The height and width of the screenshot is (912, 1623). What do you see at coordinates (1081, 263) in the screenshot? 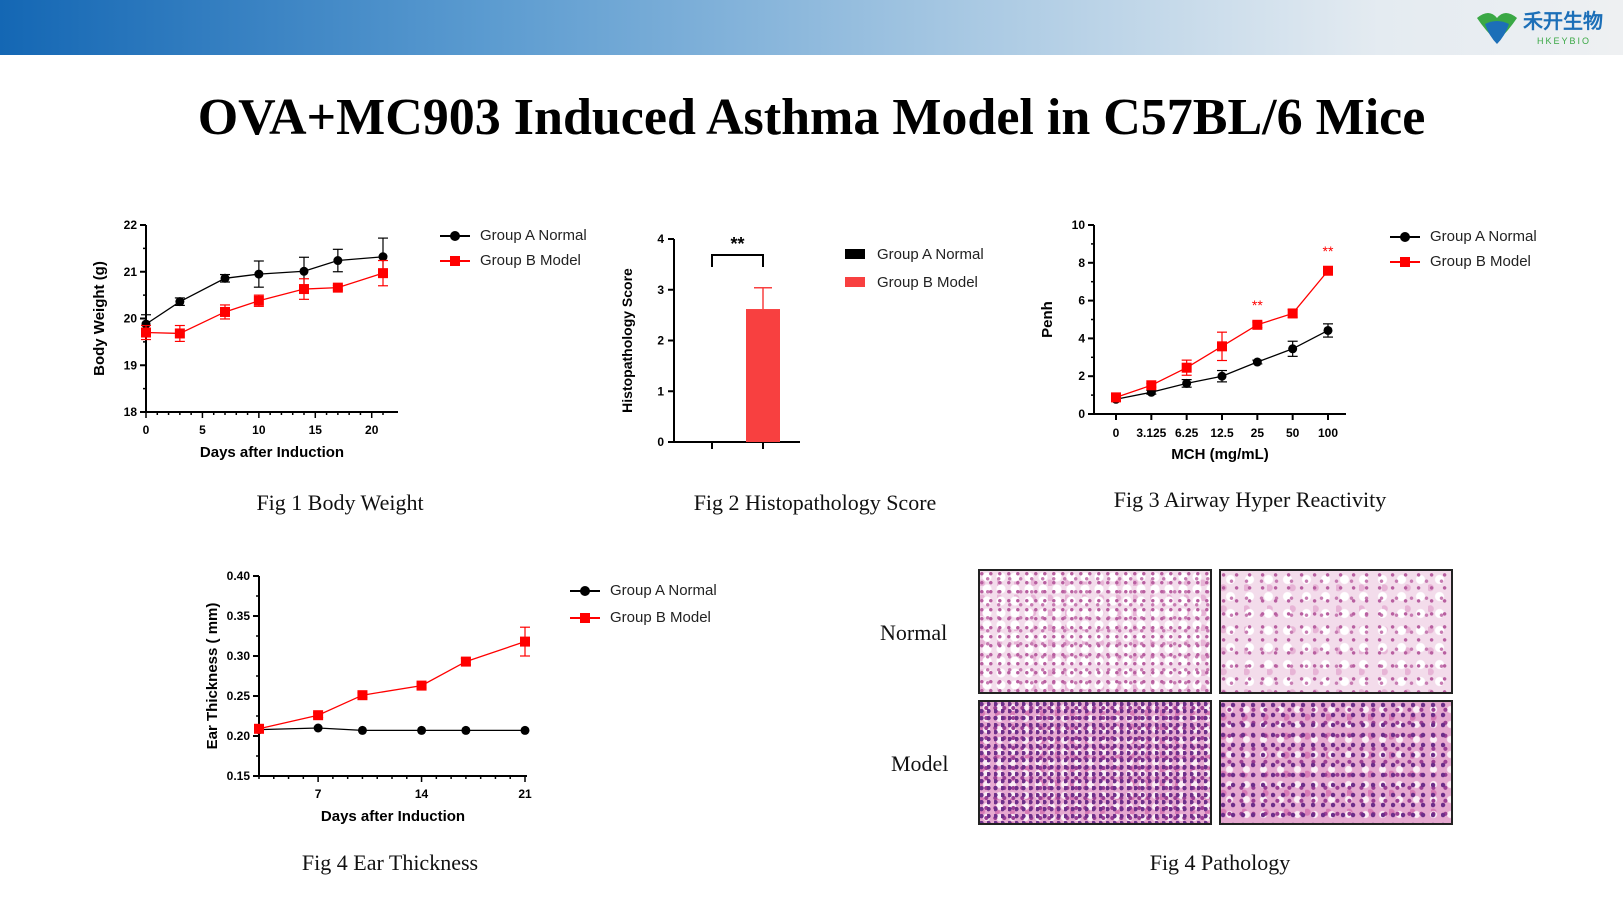
I see `y-tick-label: 8` at bounding box center [1081, 263].